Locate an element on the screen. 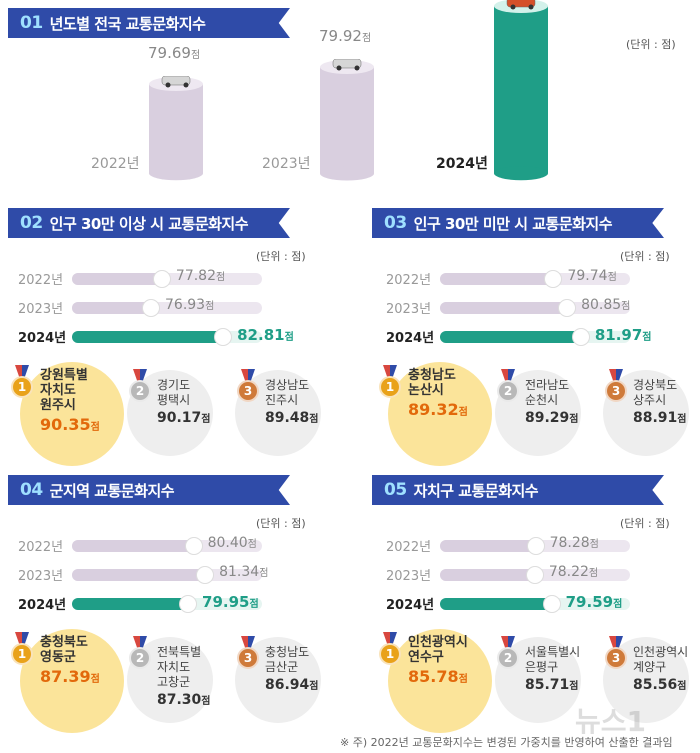  bar-value: 76.93점 is located at coordinates (190, 305).